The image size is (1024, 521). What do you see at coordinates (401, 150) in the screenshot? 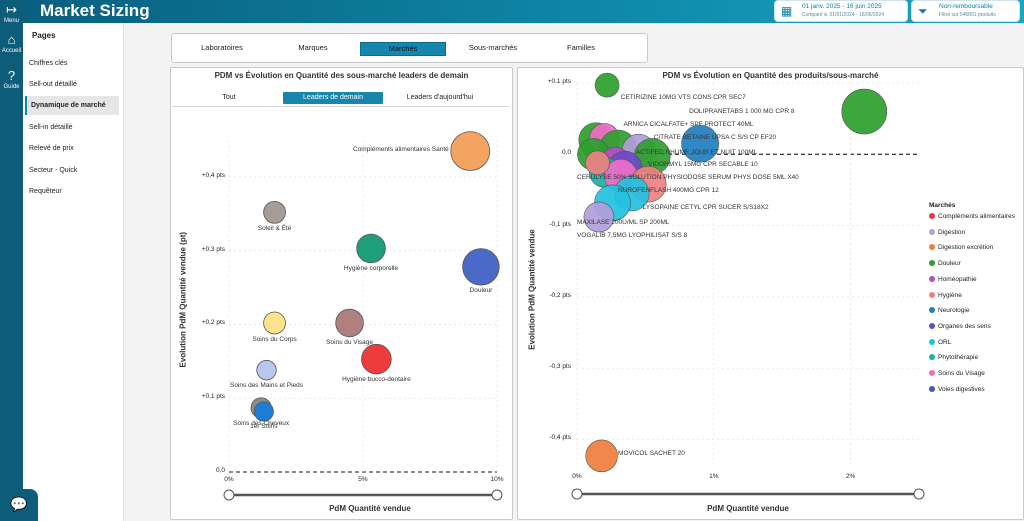
I see `point-label: Compléments alimentaires Santé` at bounding box center [401, 150].